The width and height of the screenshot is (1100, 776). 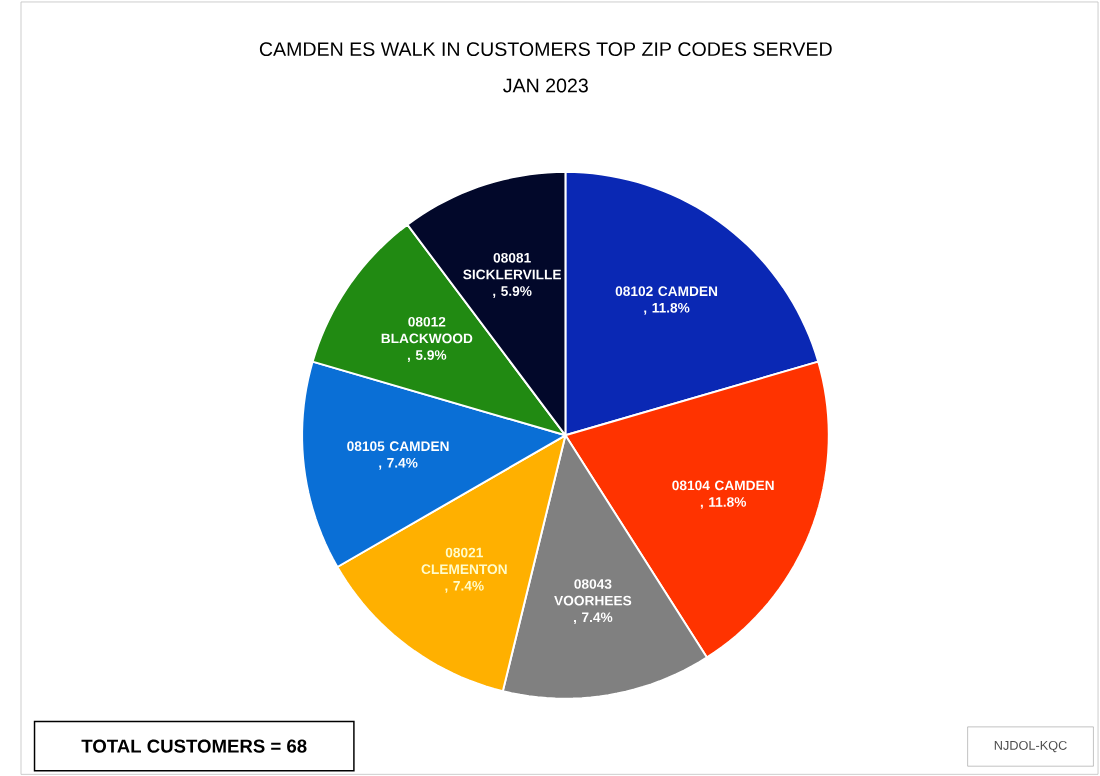 What do you see at coordinates (427, 330) in the screenshot?
I see `slice-label: 08012 BLACKWOOD` at bounding box center [427, 330].